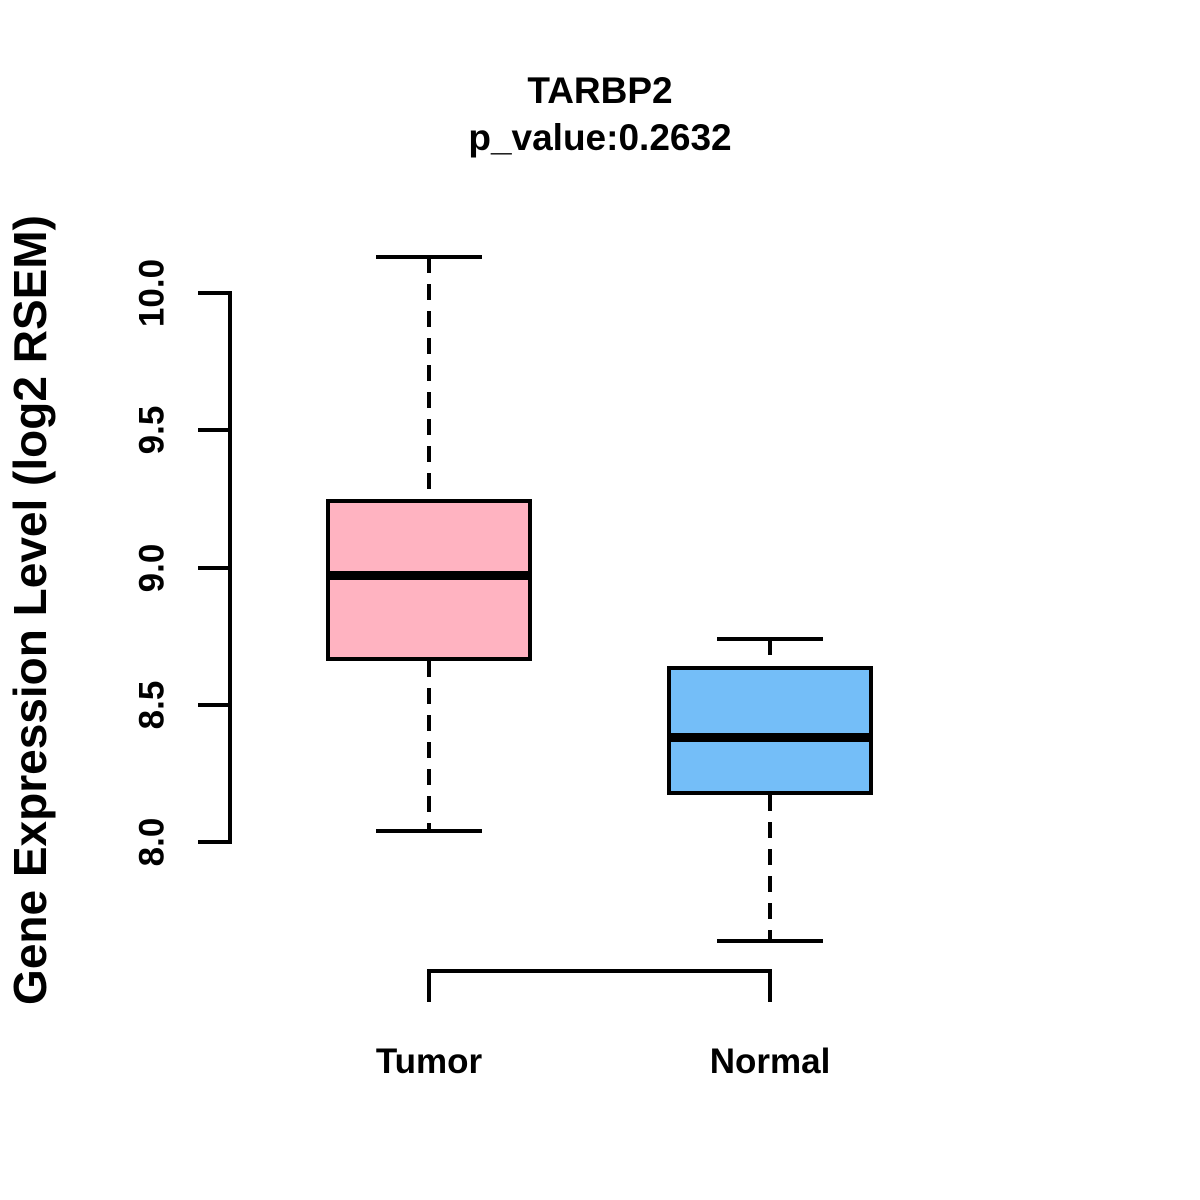  What do you see at coordinates (429, 378) in the screenshot?
I see `tumor-upper-whisker` at bounding box center [429, 378].